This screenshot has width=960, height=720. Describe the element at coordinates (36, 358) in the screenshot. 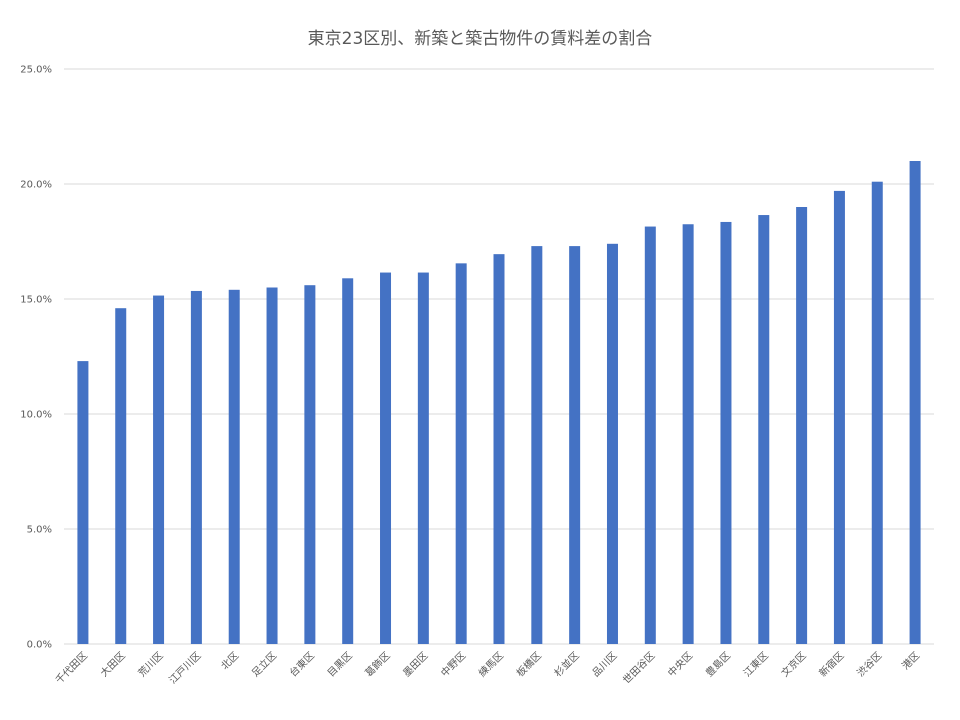

I see `y-axis-ticks: 0.0% 5.0% 10.0% 15.0% 20.0% 25.0%` at that location.